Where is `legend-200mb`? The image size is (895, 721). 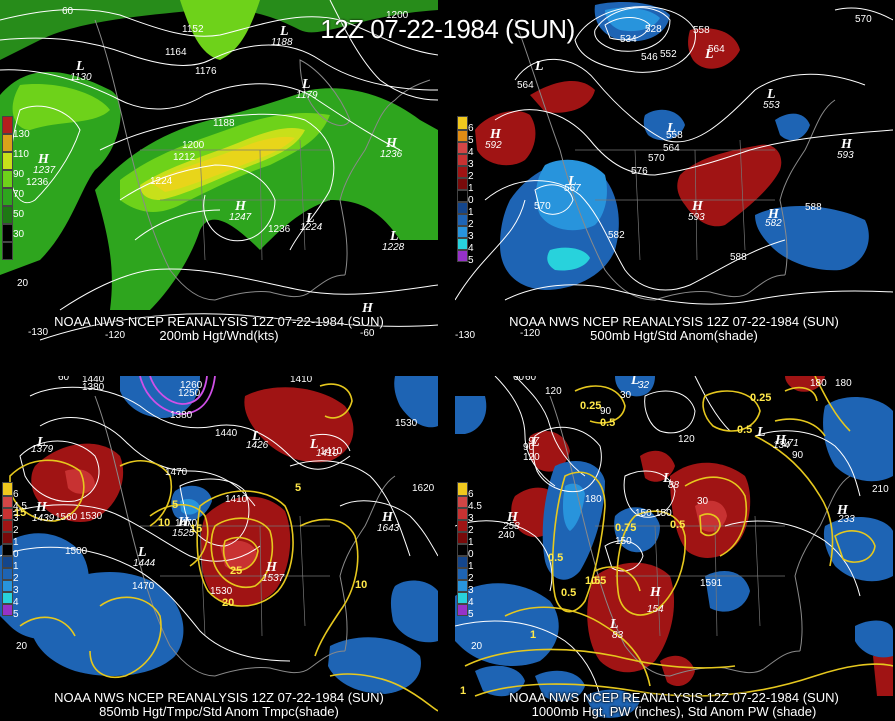
legend-200mb is located at coordinates (7, 188).